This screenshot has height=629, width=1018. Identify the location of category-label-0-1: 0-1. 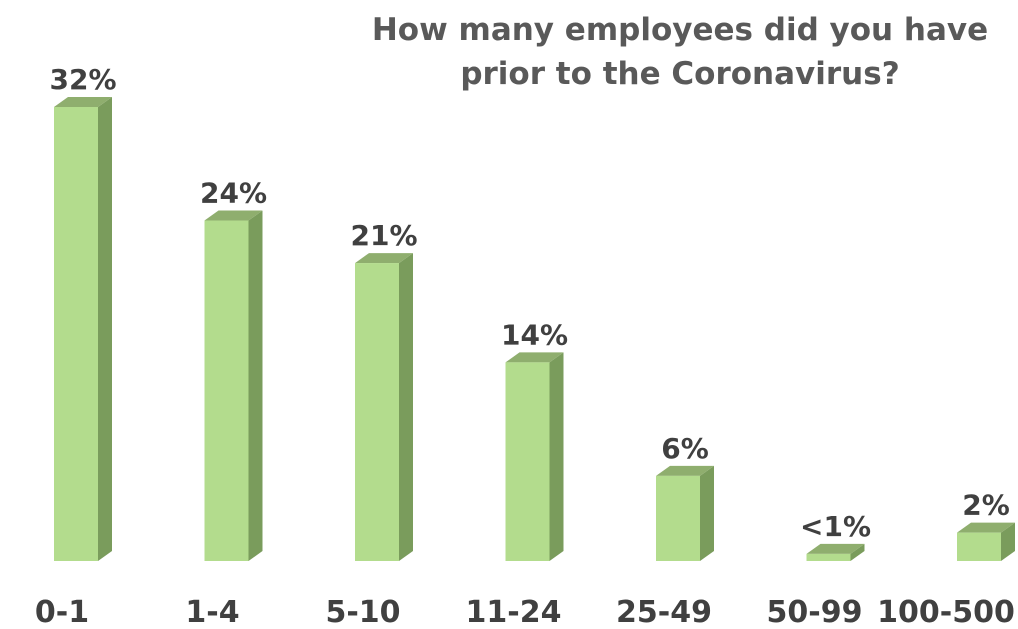
(62, 612).